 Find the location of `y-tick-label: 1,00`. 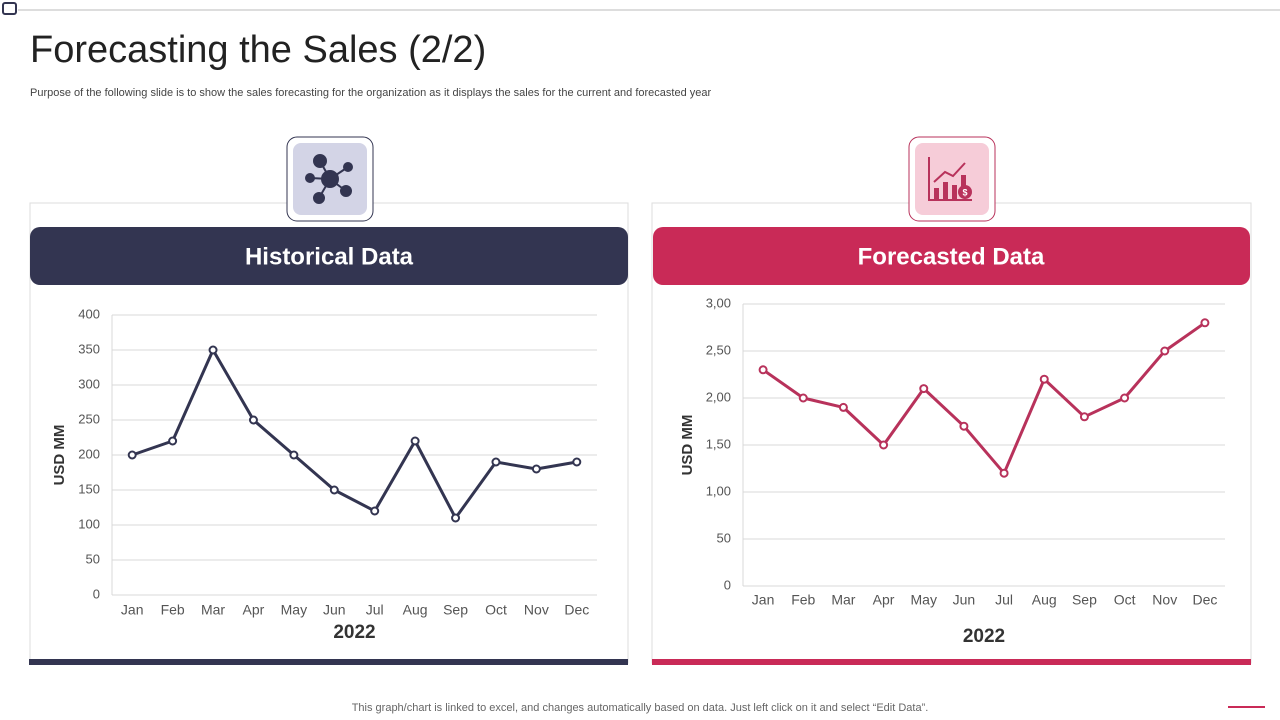

y-tick-label: 1,00 is located at coordinates (718, 490).